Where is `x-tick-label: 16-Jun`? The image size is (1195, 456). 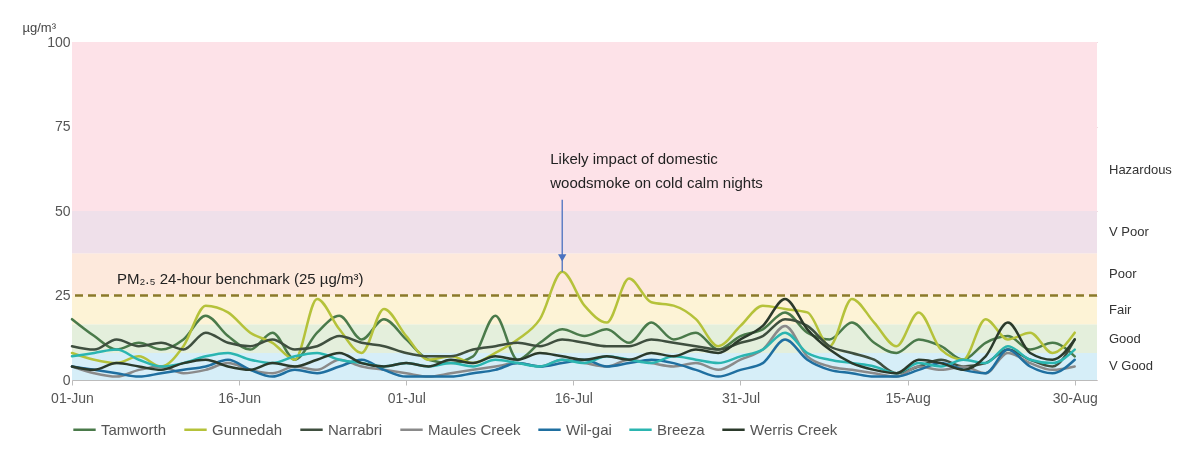 x-tick-label: 16-Jun is located at coordinates (240, 397).